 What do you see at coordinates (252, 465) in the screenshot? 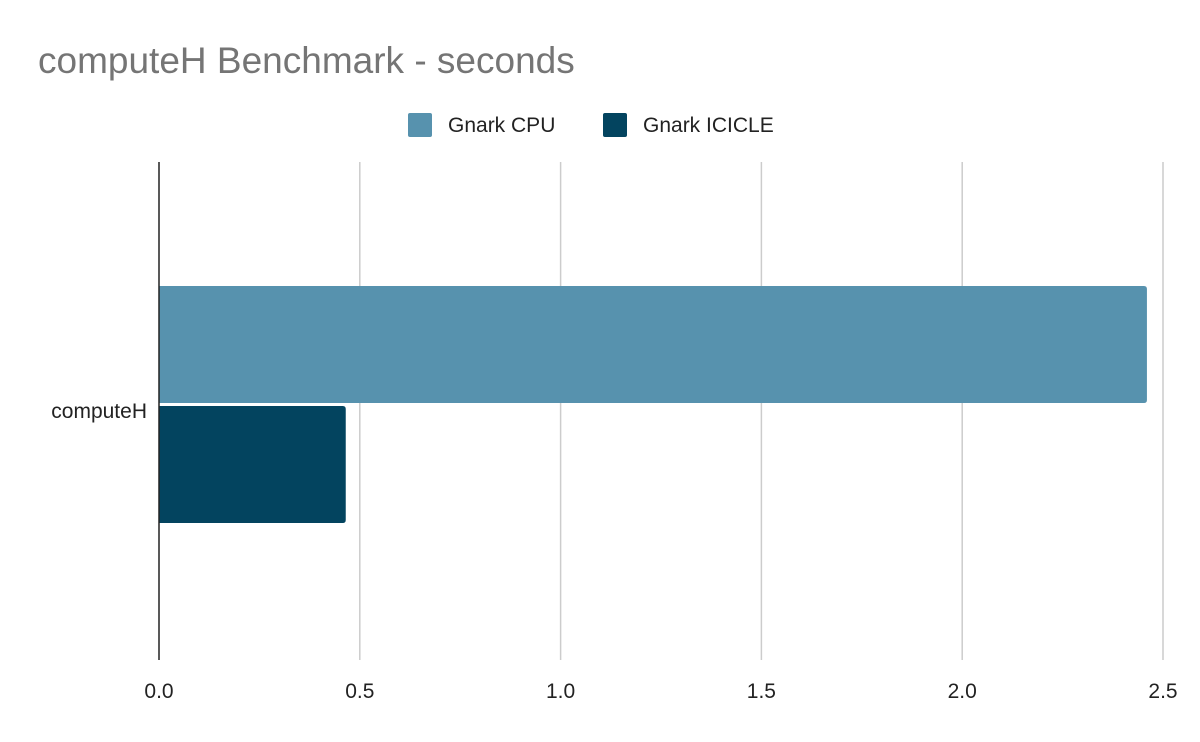
I see `bar-gnark-icicle` at bounding box center [252, 465].